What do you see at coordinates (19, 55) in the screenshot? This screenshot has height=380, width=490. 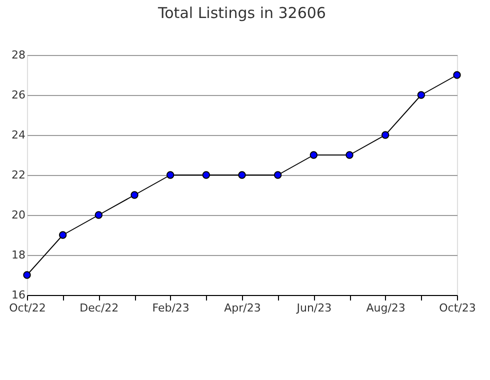 I see `y-tick-label: 28` at bounding box center [19, 55].